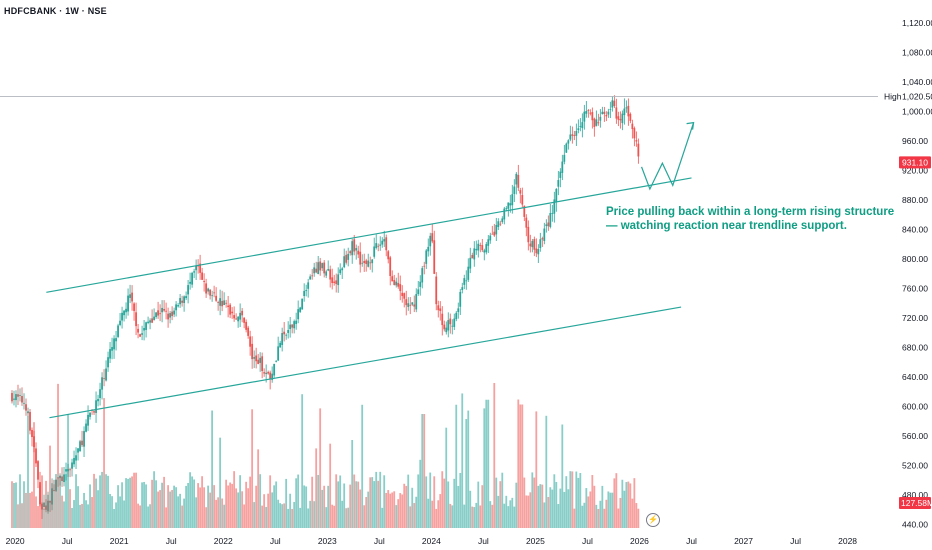 This screenshot has width=932, height=550. What do you see at coordinates (917, 96) in the screenshot?
I see `high-value: 1,020.50` at bounding box center [917, 96].